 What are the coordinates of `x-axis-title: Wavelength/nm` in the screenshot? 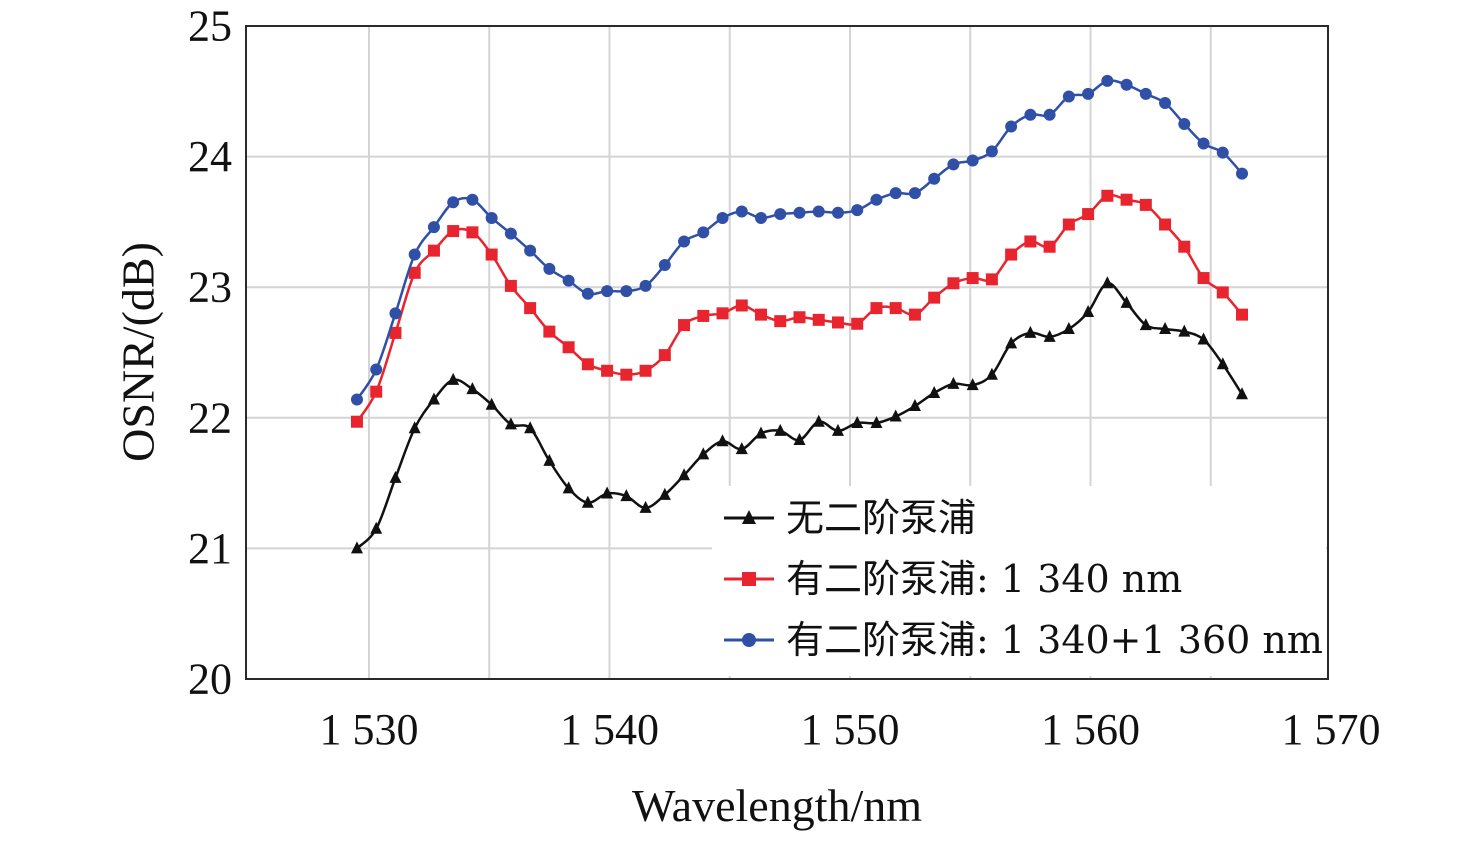 It's located at (777, 805).